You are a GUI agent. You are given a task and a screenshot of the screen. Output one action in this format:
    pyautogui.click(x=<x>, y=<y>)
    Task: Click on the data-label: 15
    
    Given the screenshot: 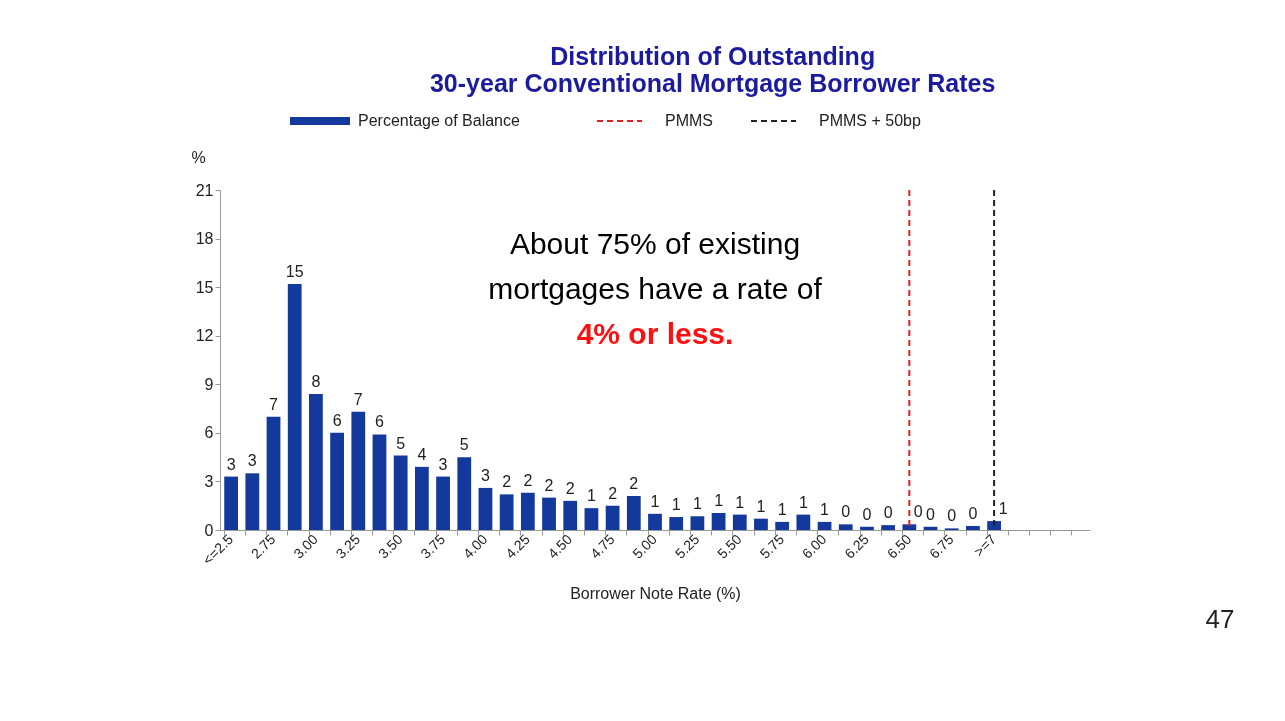 What is the action you would take?
    pyautogui.click(x=294, y=271)
    